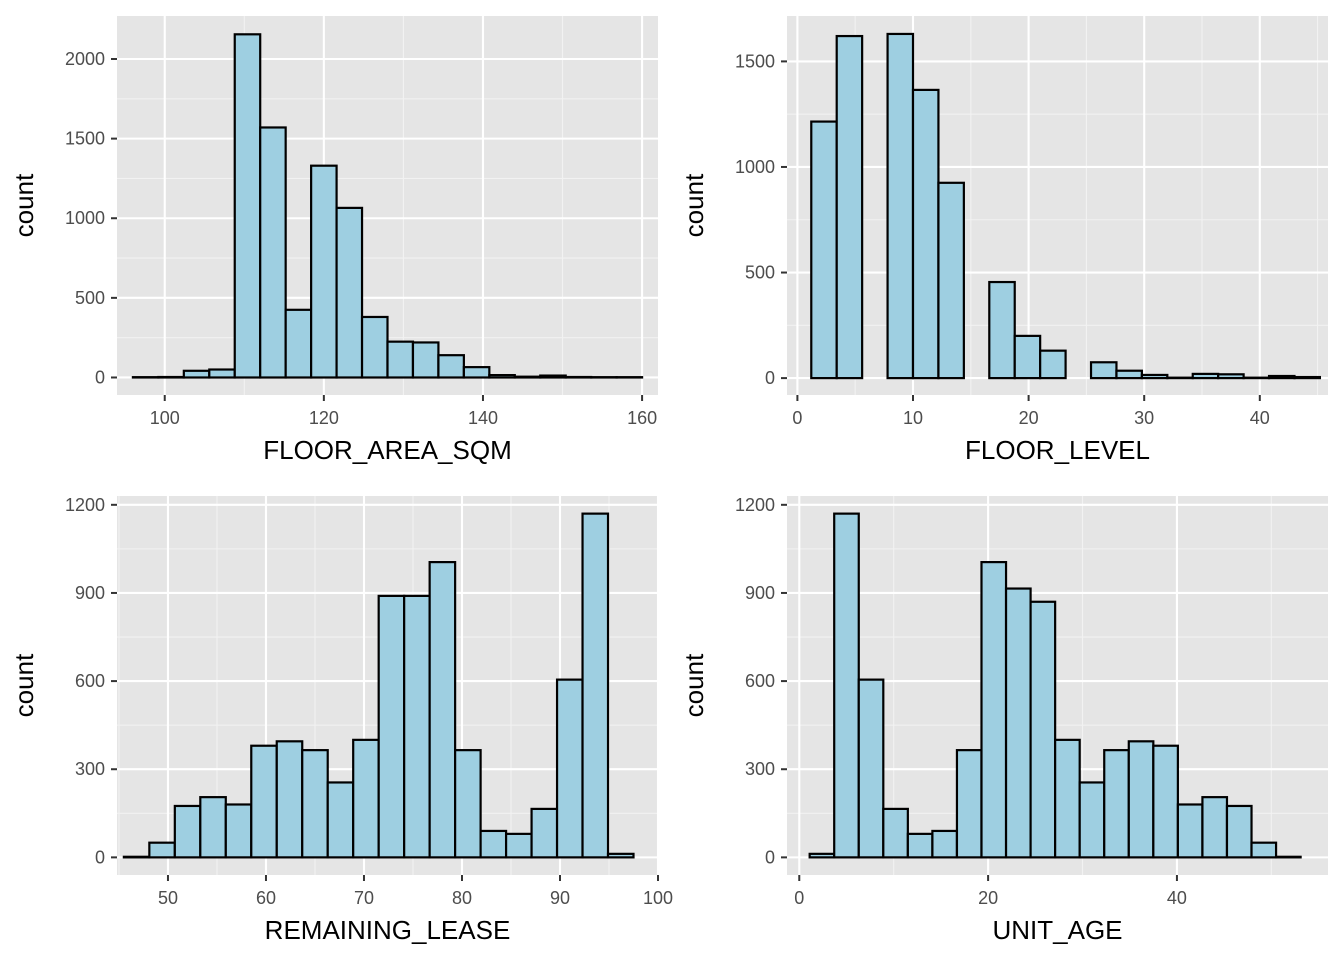  Describe the element at coordinates (1029, 418) in the screenshot. I see `x-tick-label: 20` at that location.